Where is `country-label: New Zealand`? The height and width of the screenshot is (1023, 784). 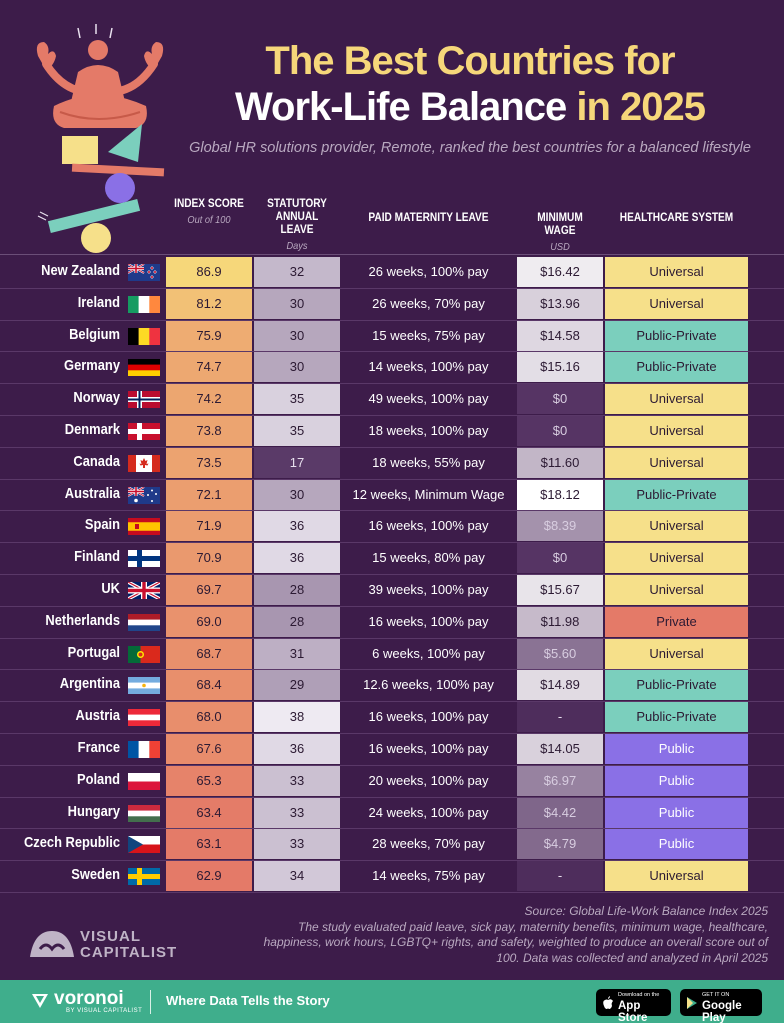 country-label: New Zealand is located at coordinates (80, 270).